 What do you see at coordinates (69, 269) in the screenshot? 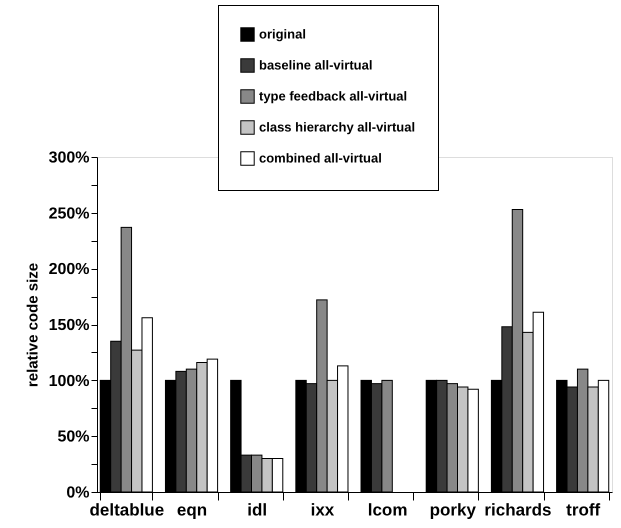
I see `y-tick-label: 200%` at bounding box center [69, 269].